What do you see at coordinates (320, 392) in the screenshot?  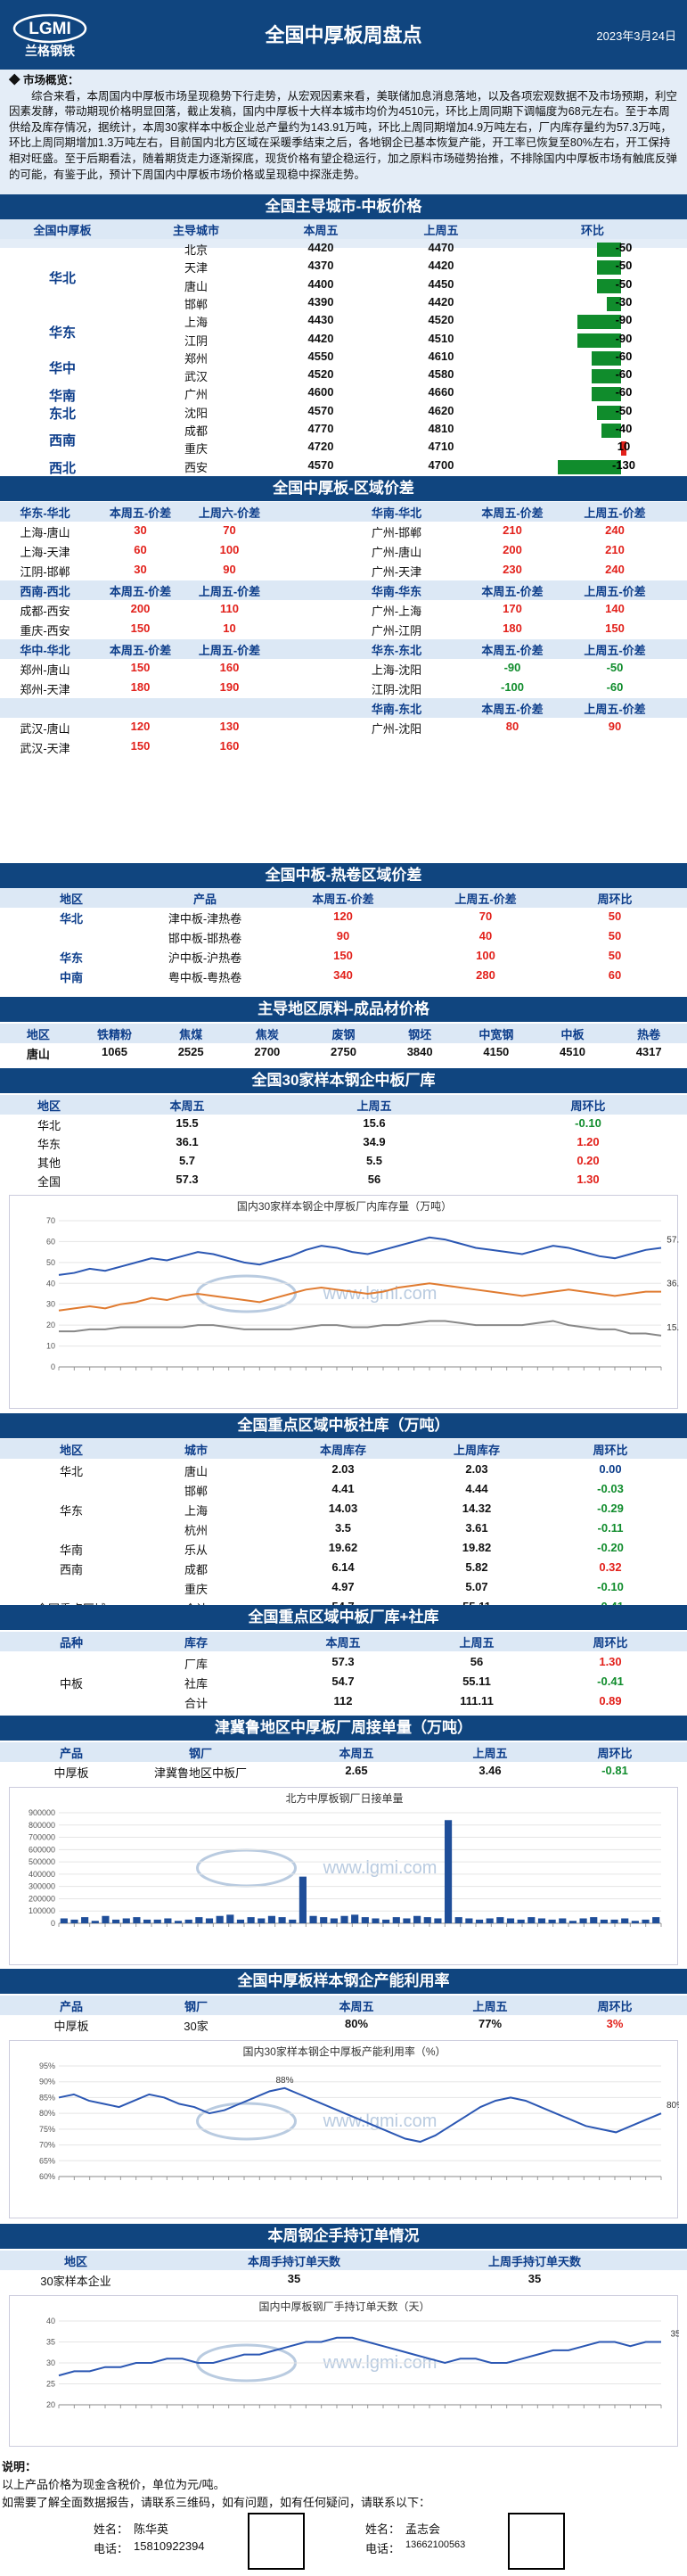 I see `this-week-price: 4600` at bounding box center [320, 392].